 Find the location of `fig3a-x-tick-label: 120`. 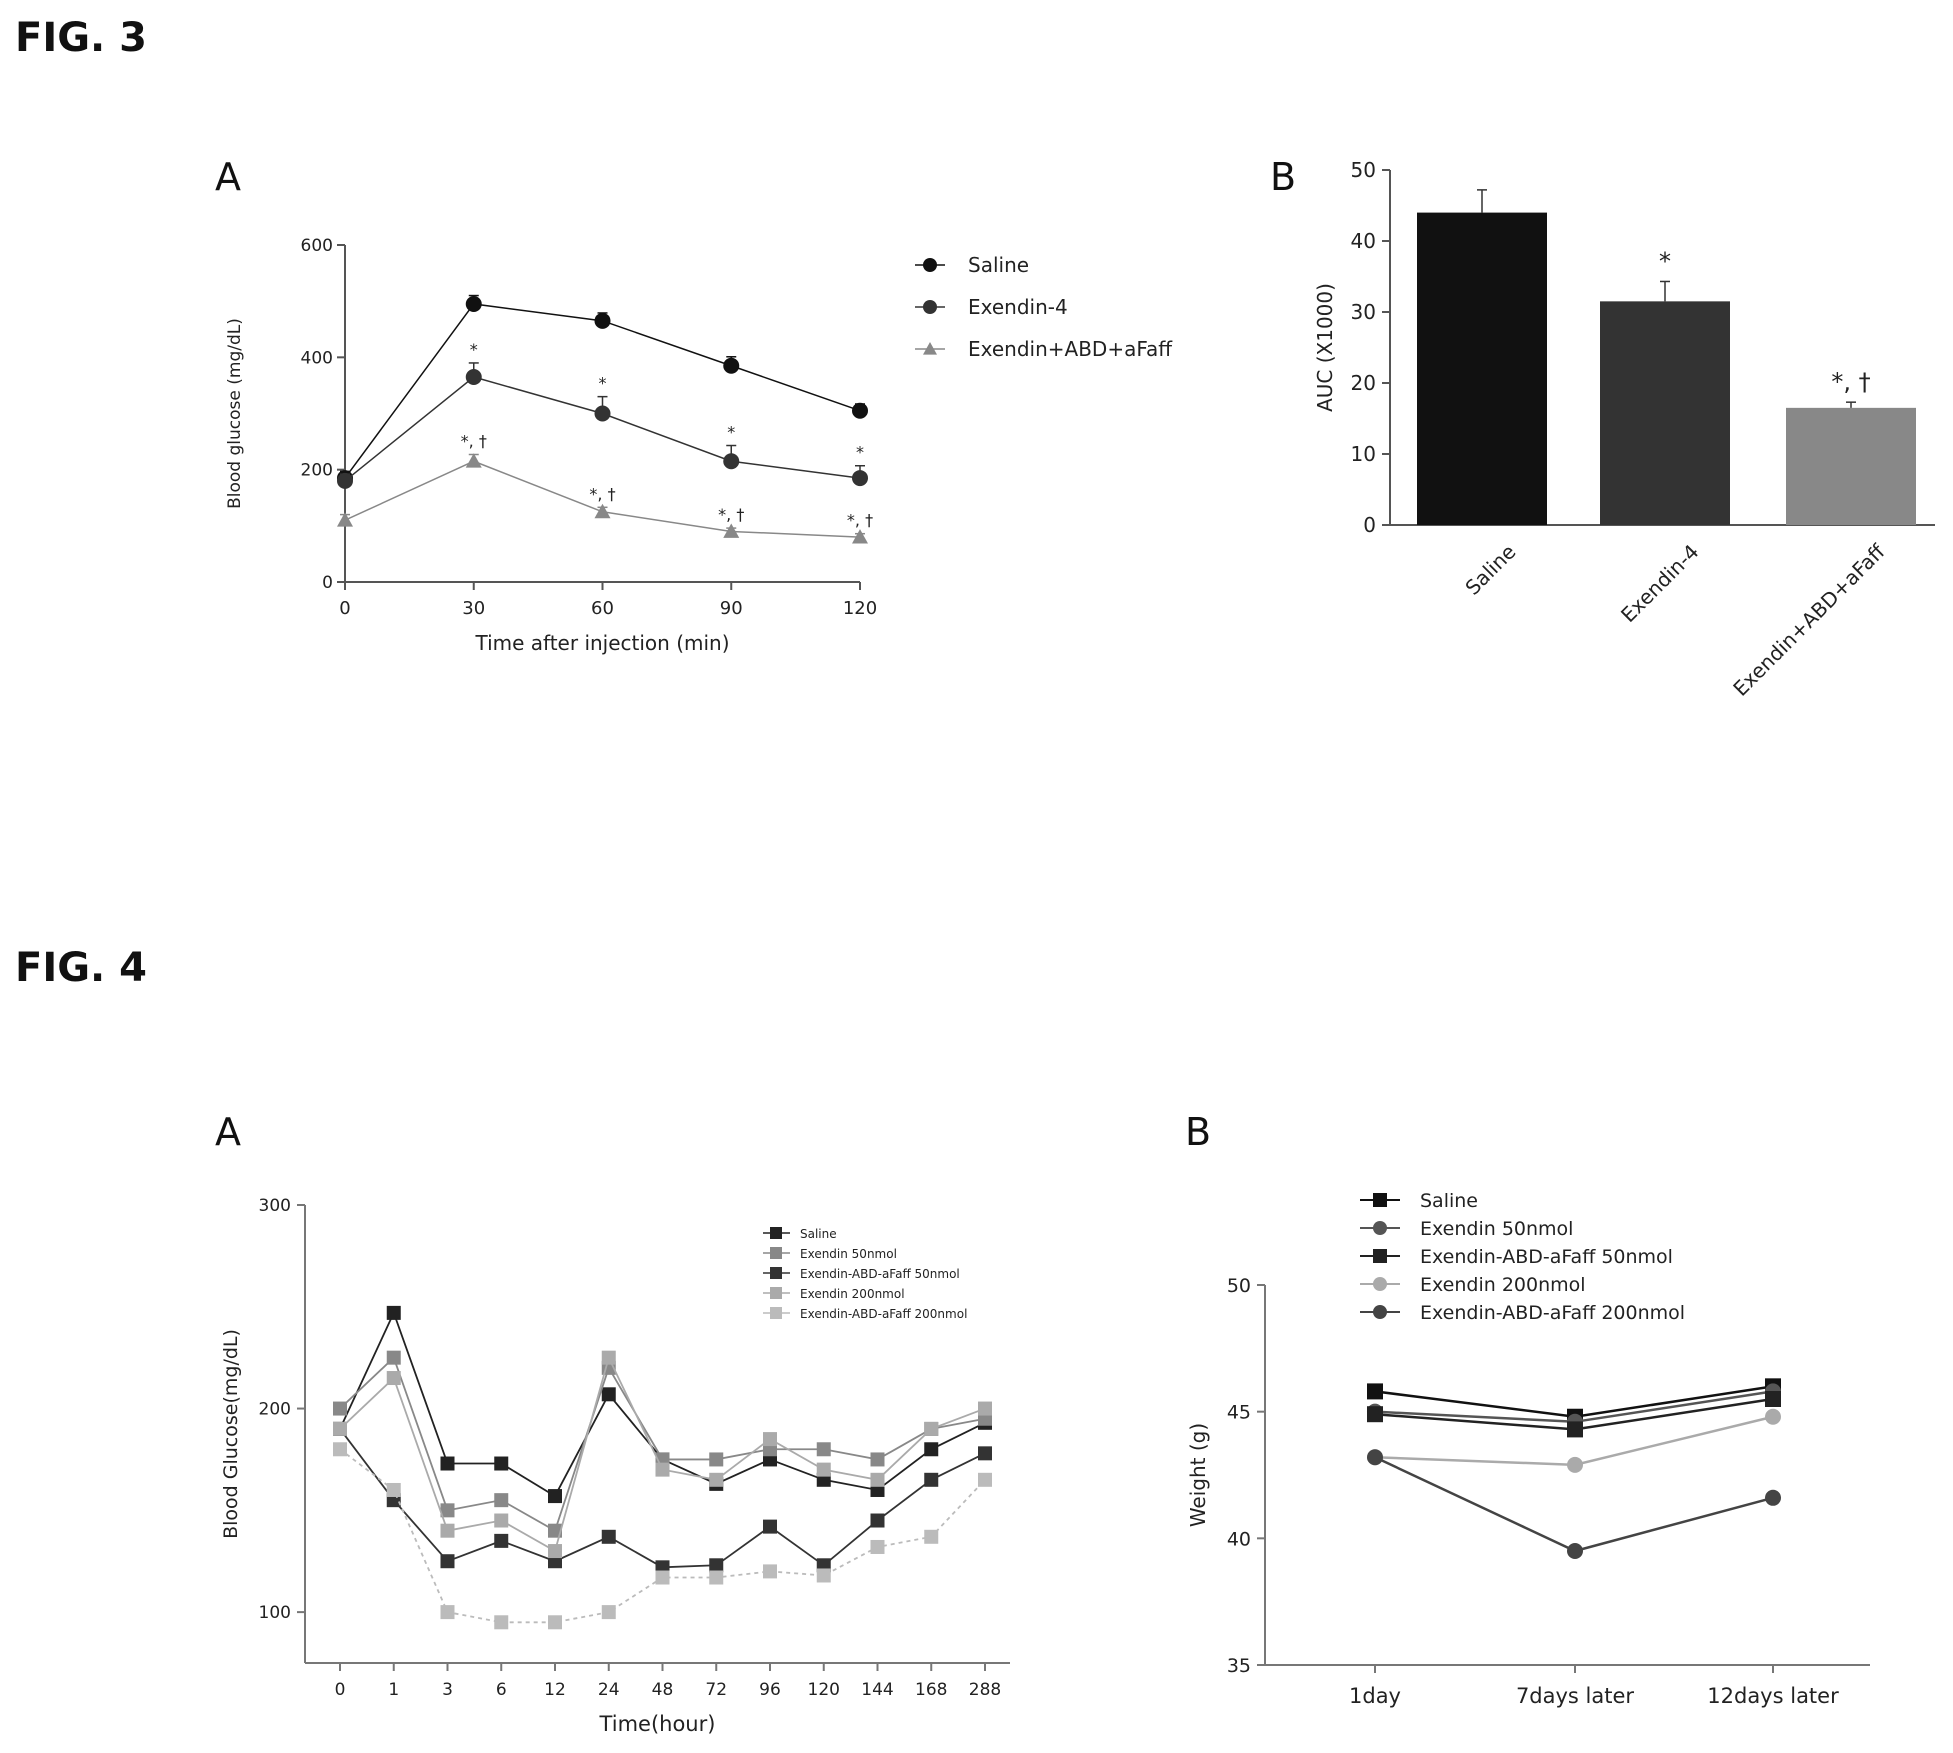

fig3a-x-tick-label: 120 is located at coordinates (860, 608).